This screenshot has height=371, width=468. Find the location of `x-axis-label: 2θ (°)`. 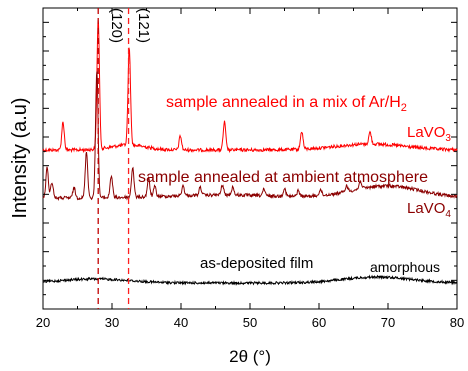

x-axis-label: 2θ (°) is located at coordinates (250, 356).